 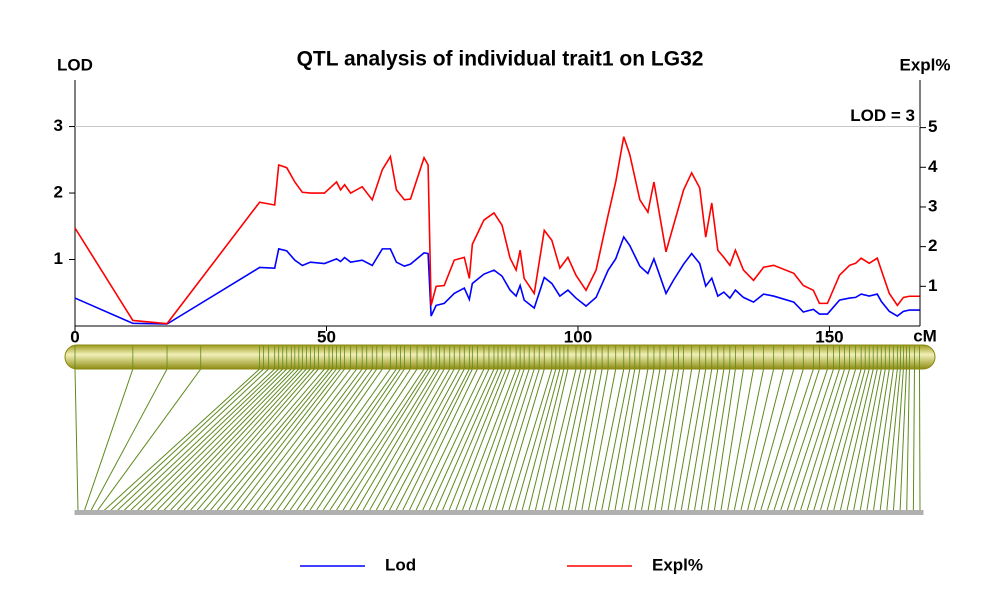 What do you see at coordinates (58, 192) in the screenshot?
I see `y-tick-label: 2` at bounding box center [58, 192].